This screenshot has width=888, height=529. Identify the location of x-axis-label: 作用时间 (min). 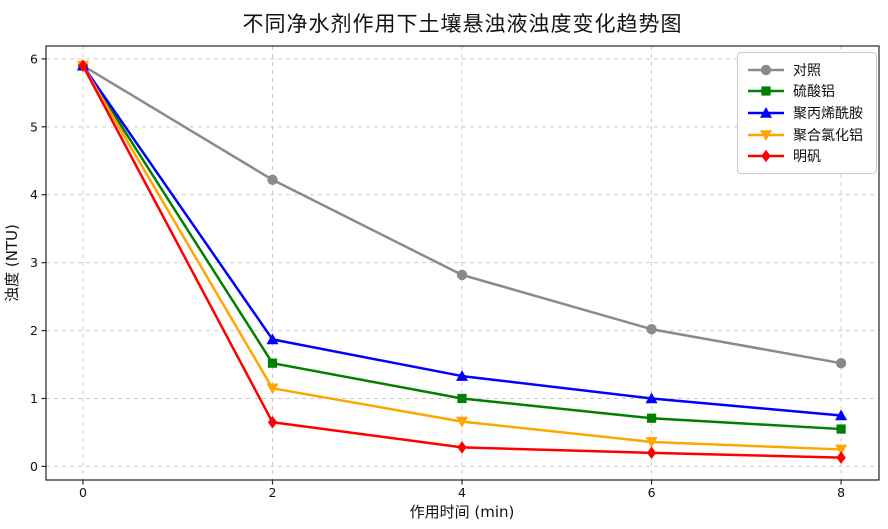
(462, 512).